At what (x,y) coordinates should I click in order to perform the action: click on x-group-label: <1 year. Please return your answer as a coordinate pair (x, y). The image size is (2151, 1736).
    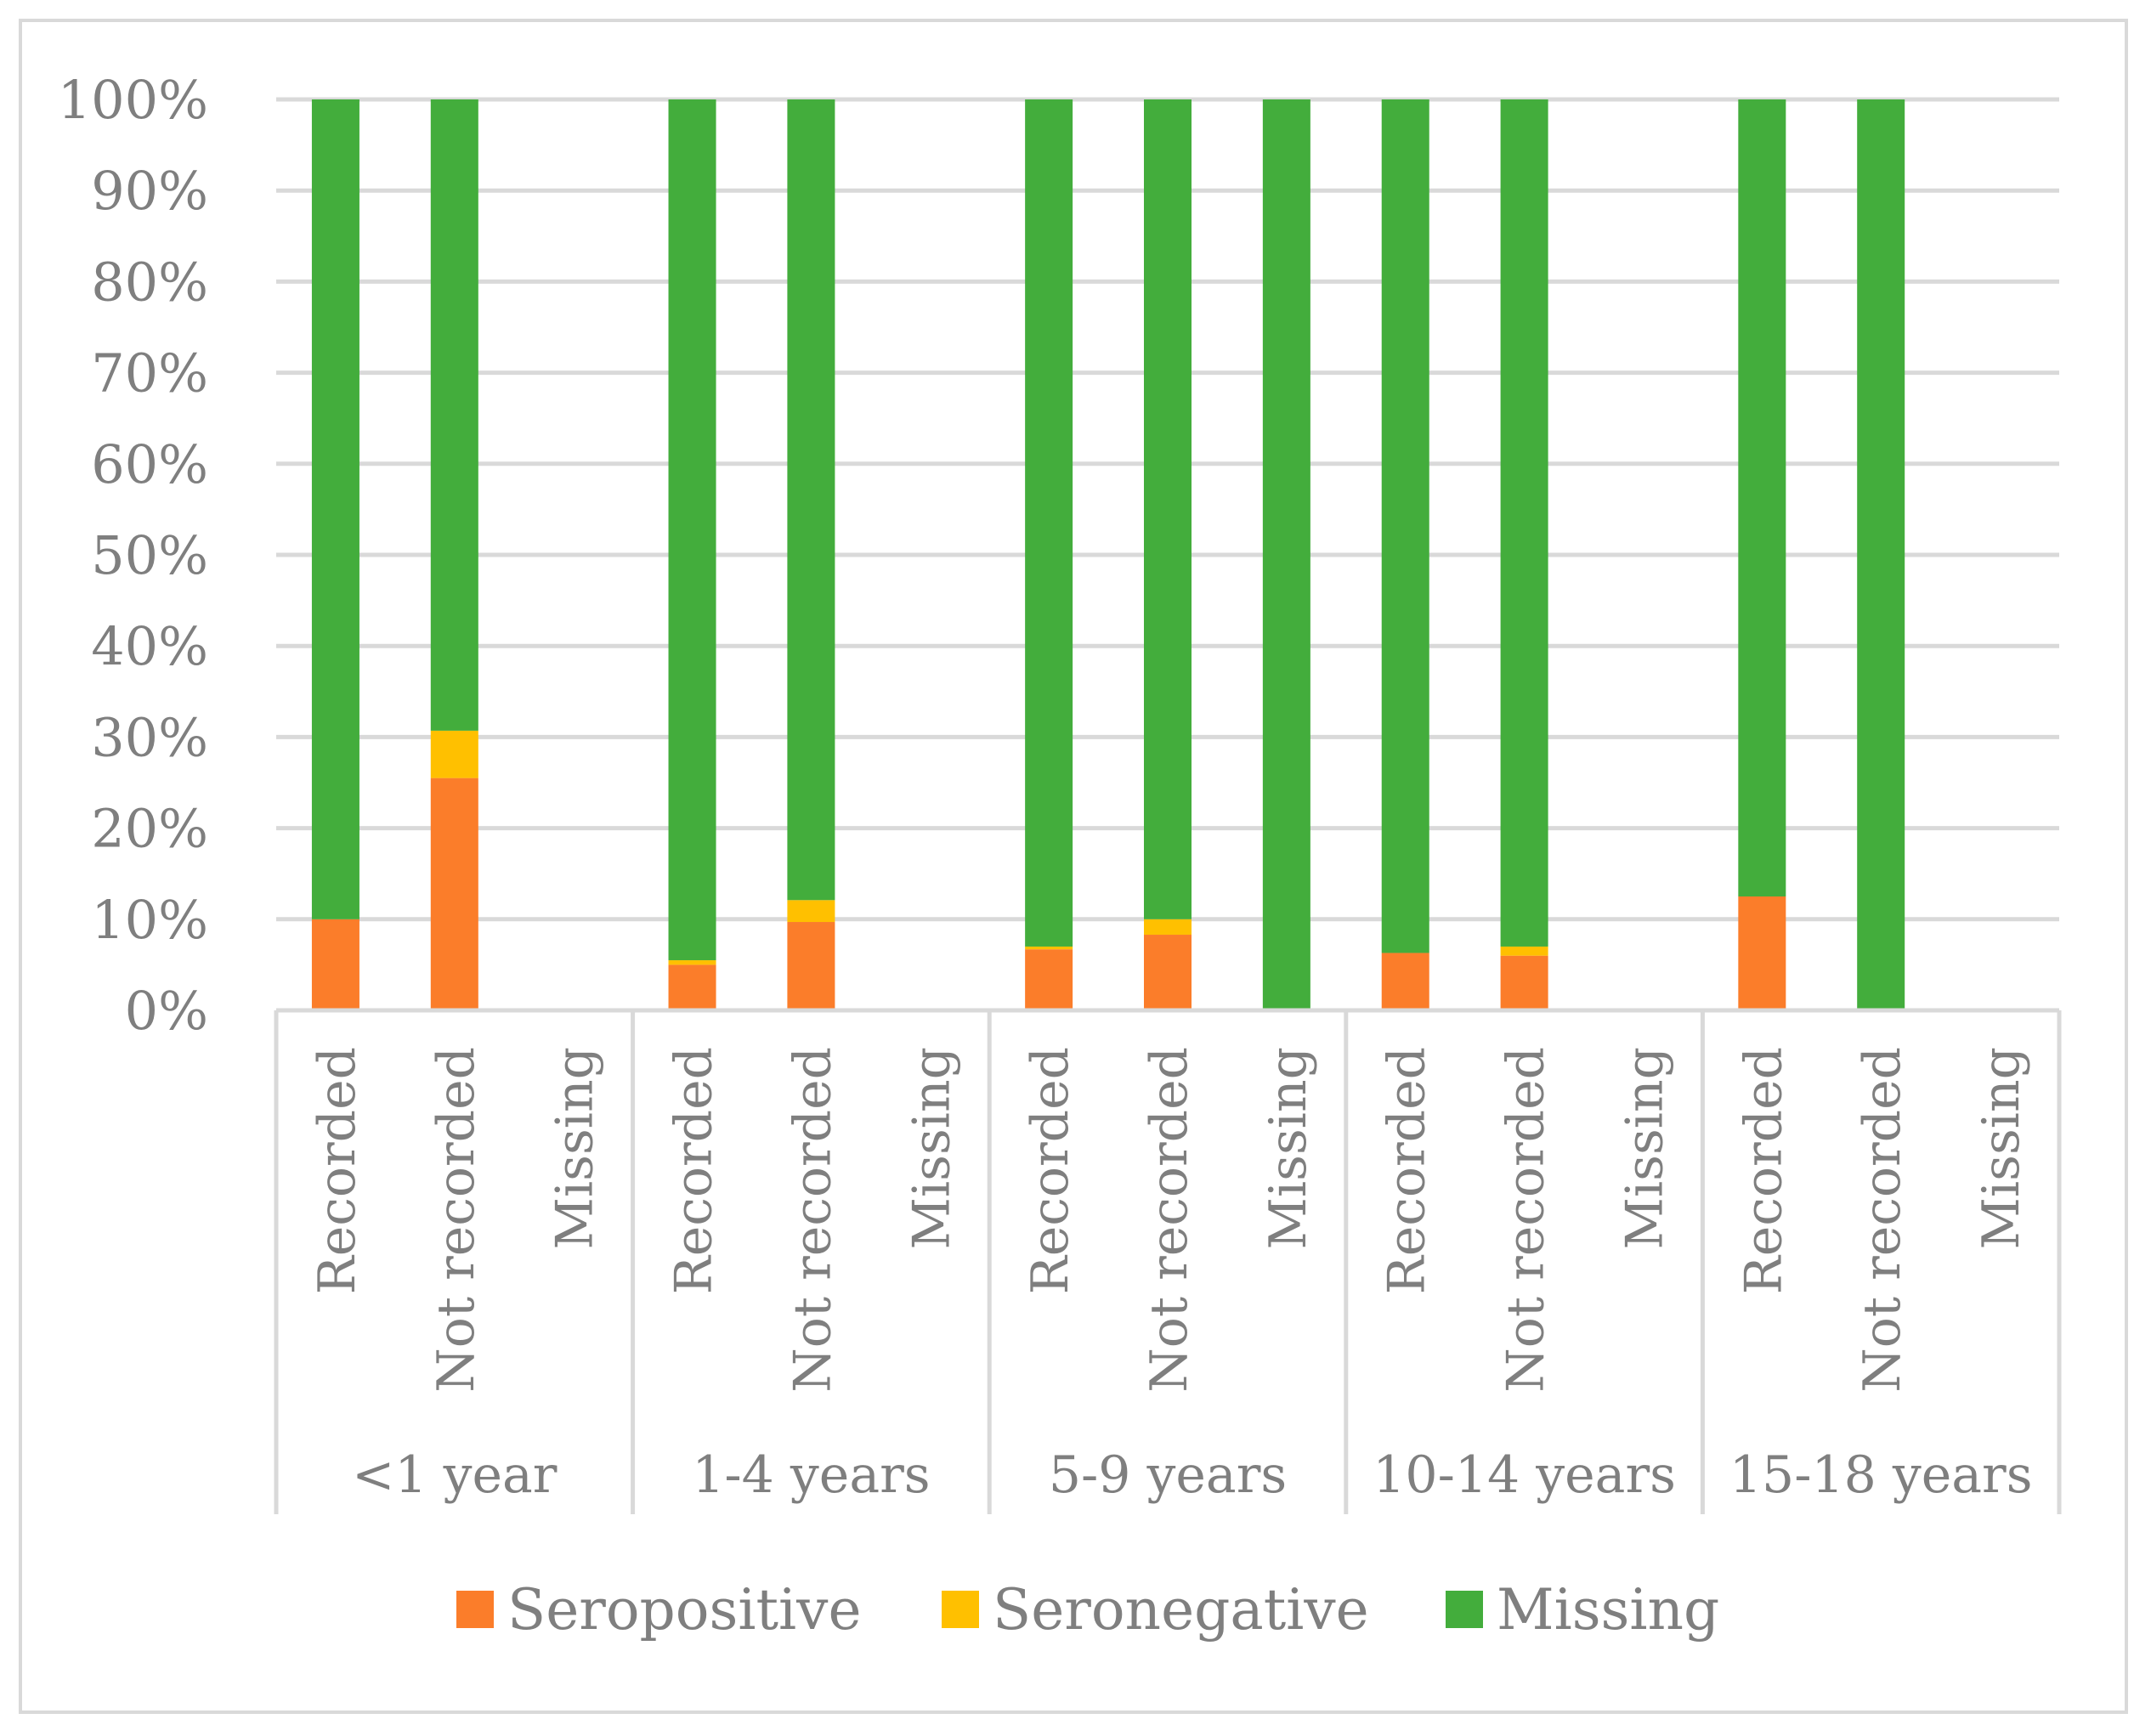
    Looking at the image, I should click on (455, 1475).